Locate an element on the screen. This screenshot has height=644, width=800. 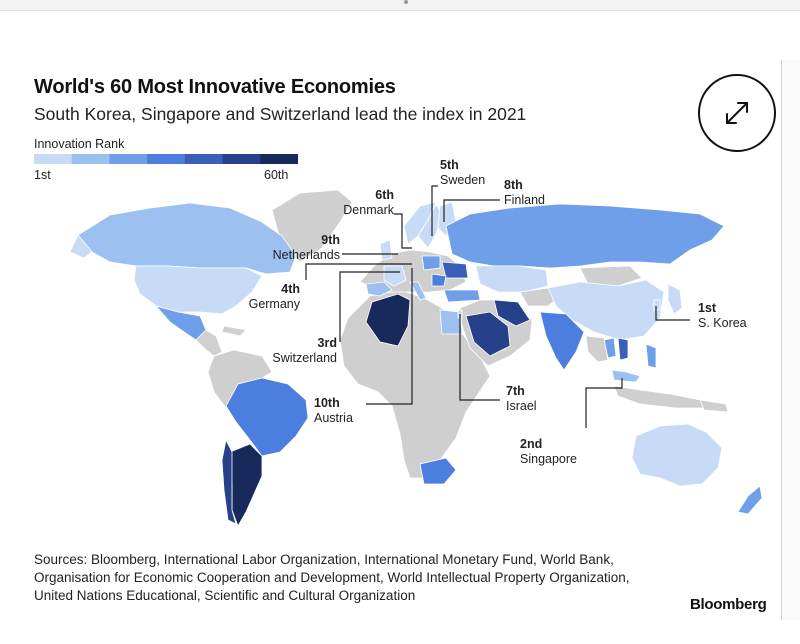
legend-high-label: 60th is located at coordinates (276, 175).